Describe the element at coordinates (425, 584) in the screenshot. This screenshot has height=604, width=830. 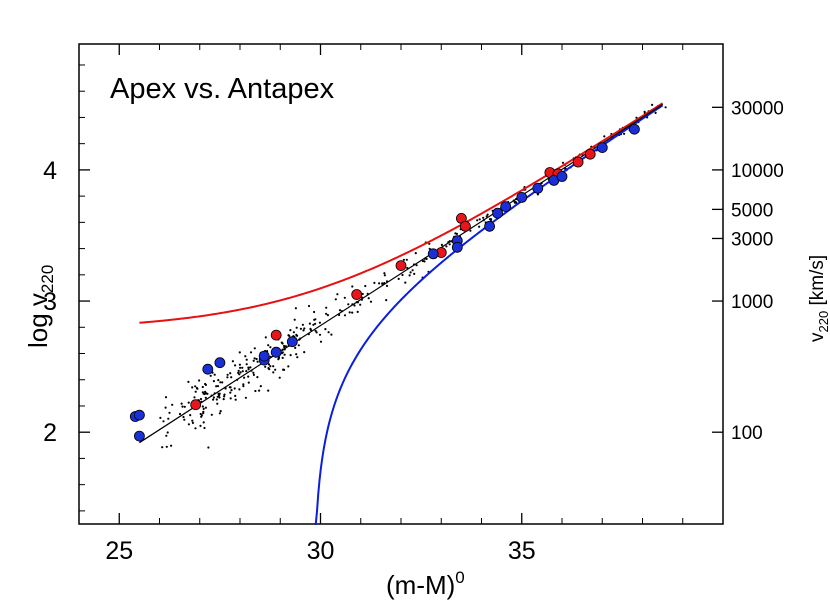
I see `x-axis-label: (m-M)0` at that location.